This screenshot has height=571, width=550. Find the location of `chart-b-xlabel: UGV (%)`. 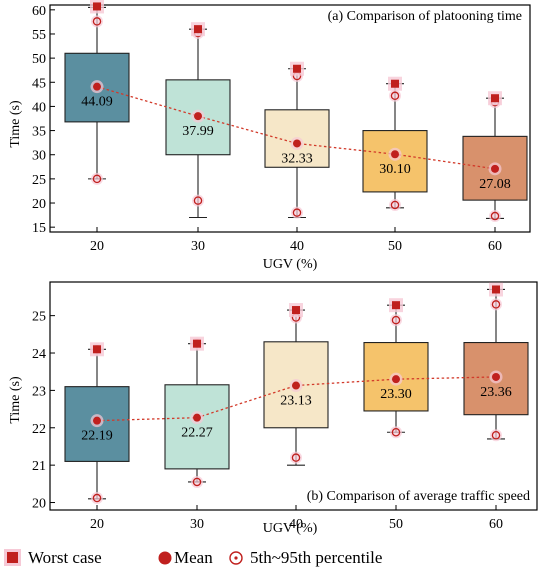

chart-b-xlabel: UGV (%) is located at coordinates (290, 528).